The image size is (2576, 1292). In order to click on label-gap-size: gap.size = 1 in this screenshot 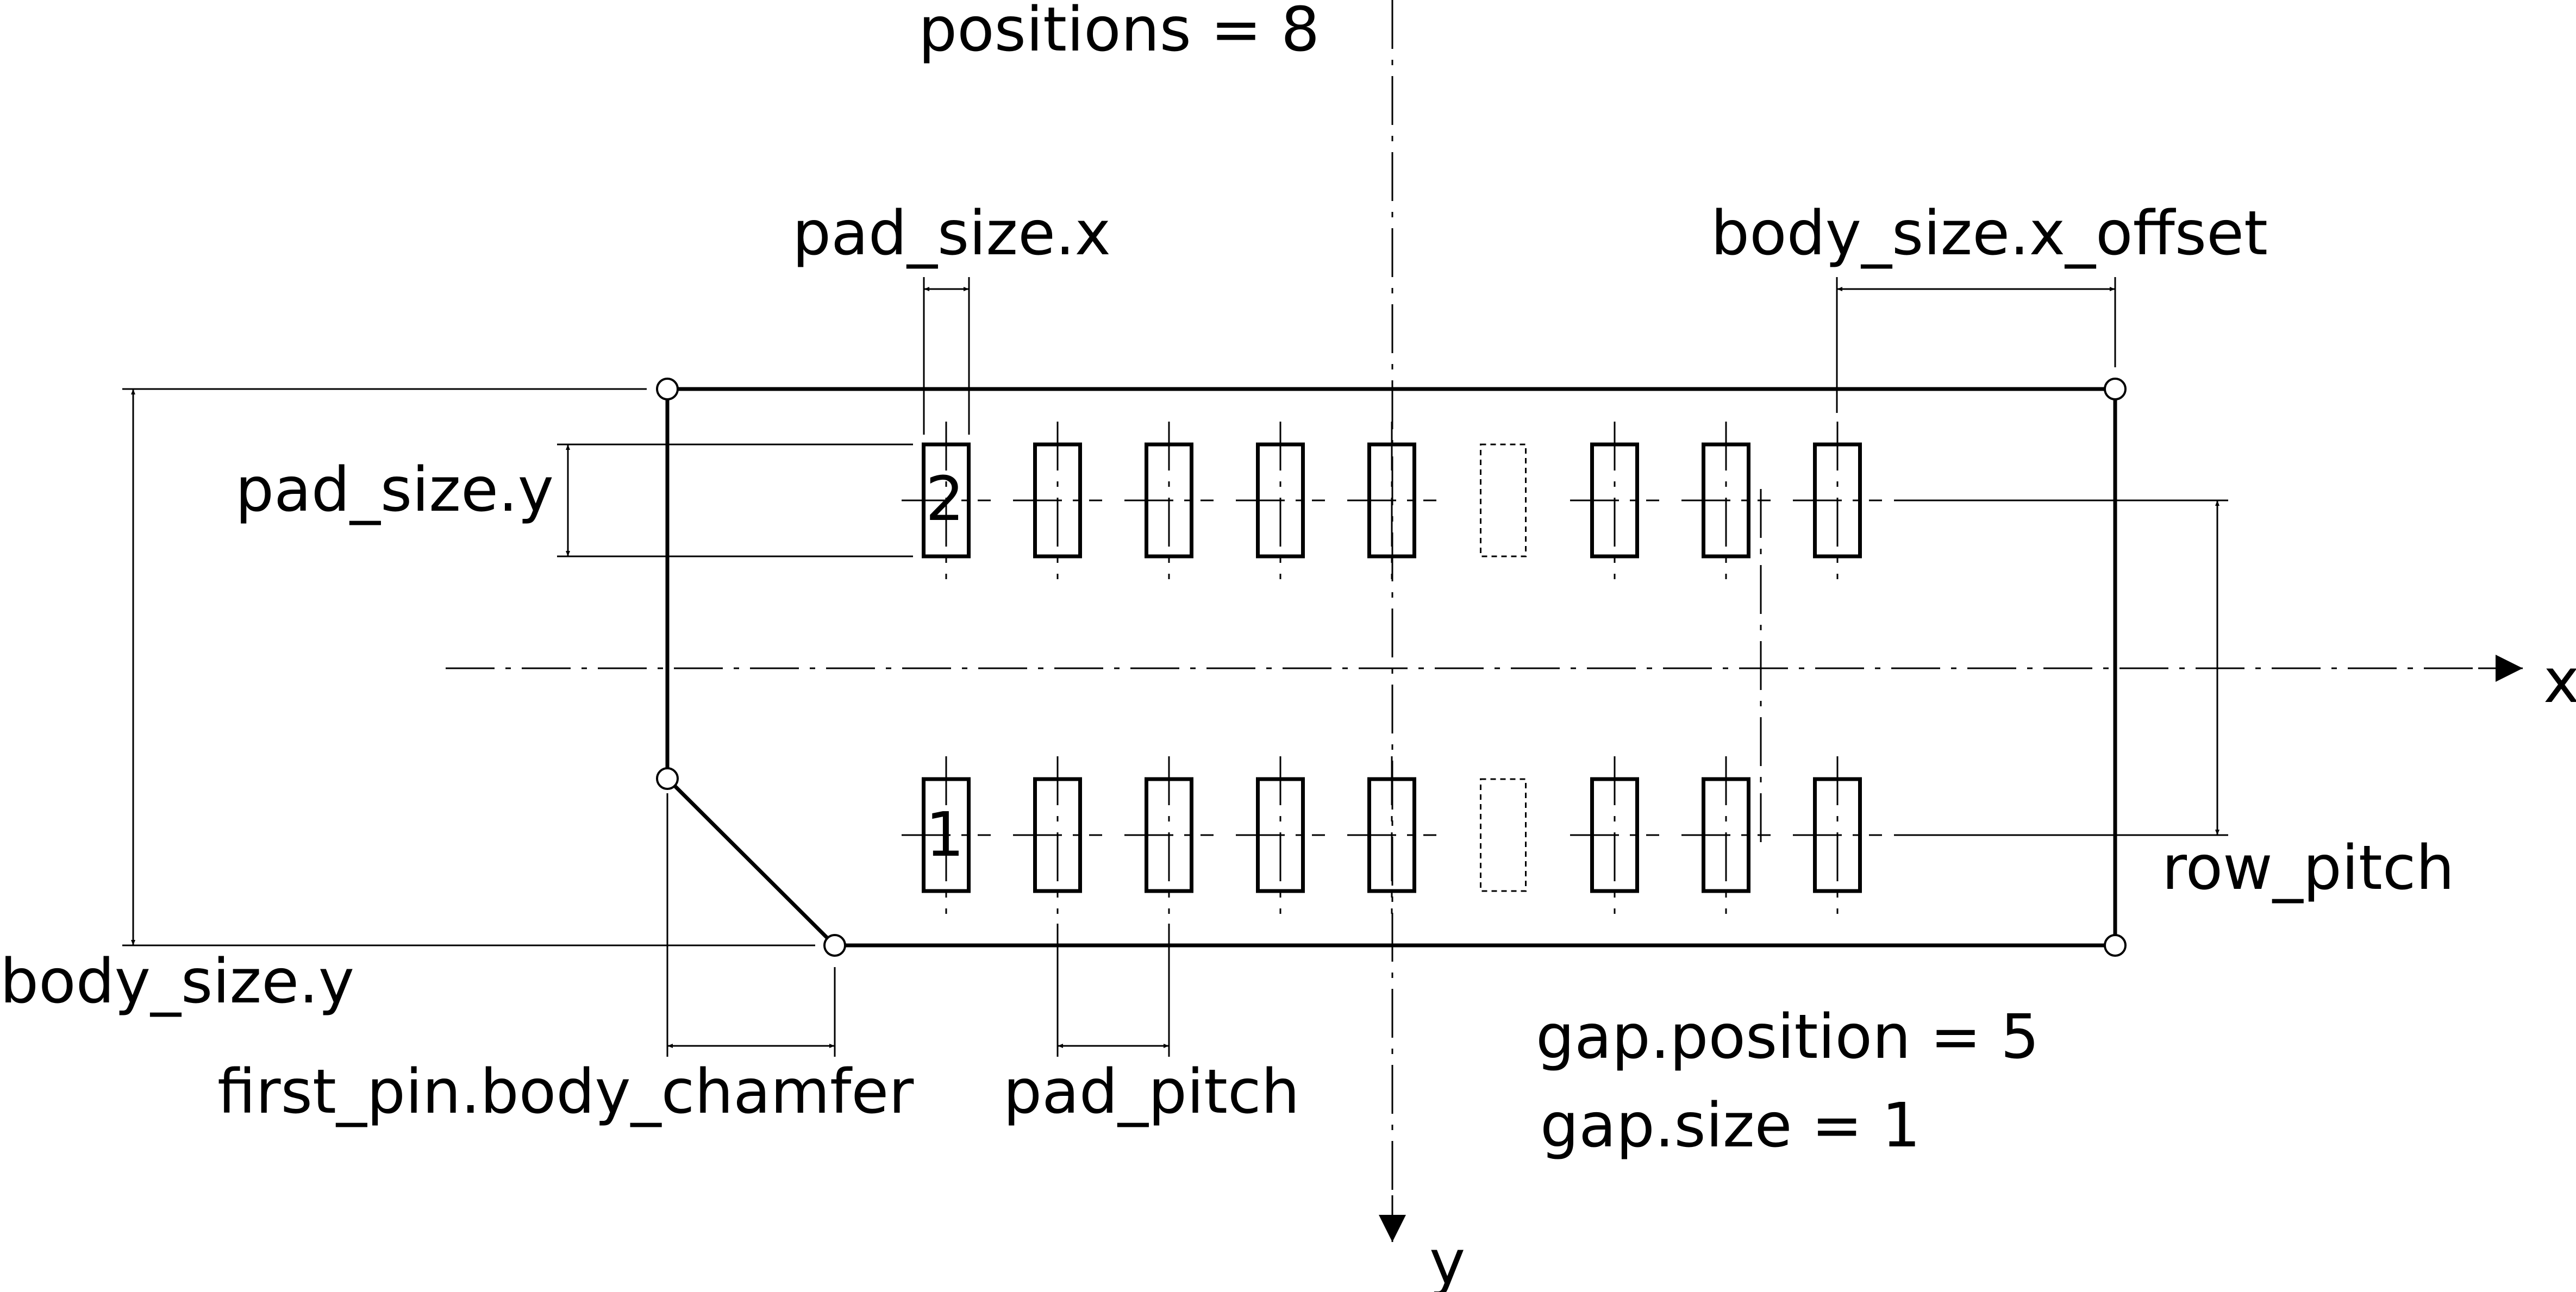, I will do `click(1730, 1125)`.